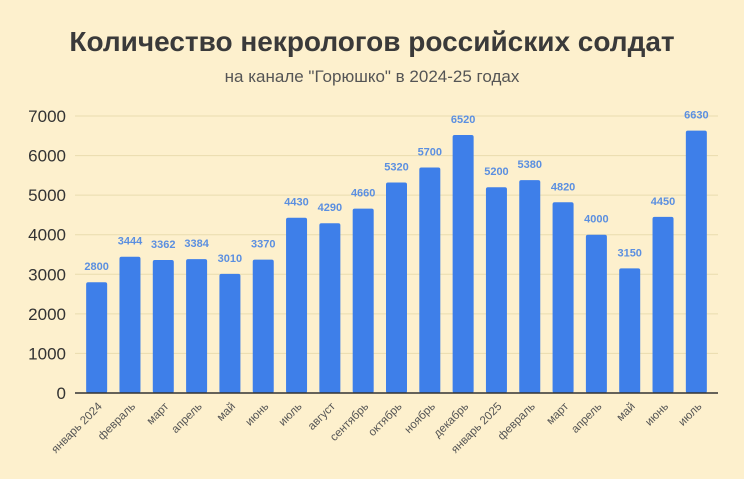 This screenshot has width=744, height=479. I want to click on data-label: 6630, so click(696, 116).